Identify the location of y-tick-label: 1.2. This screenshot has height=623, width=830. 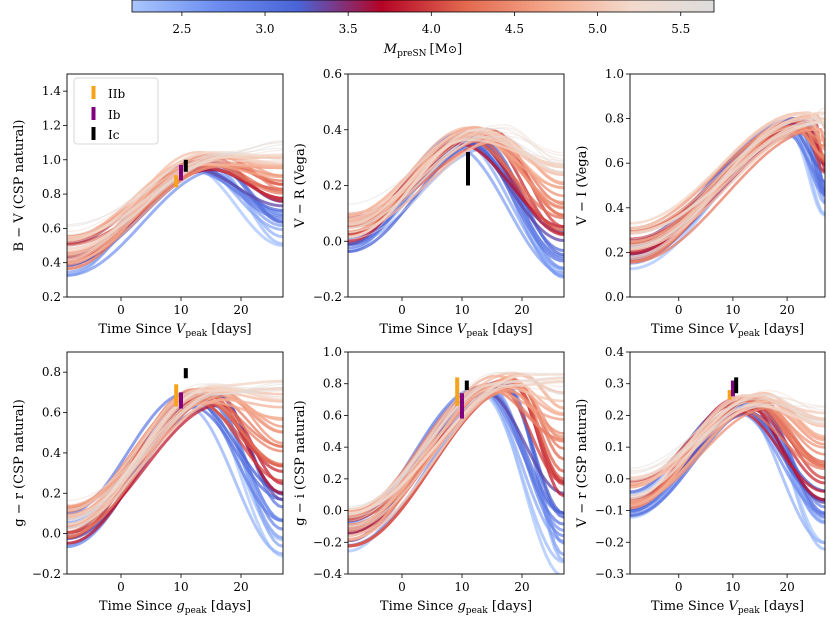
(51, 125).